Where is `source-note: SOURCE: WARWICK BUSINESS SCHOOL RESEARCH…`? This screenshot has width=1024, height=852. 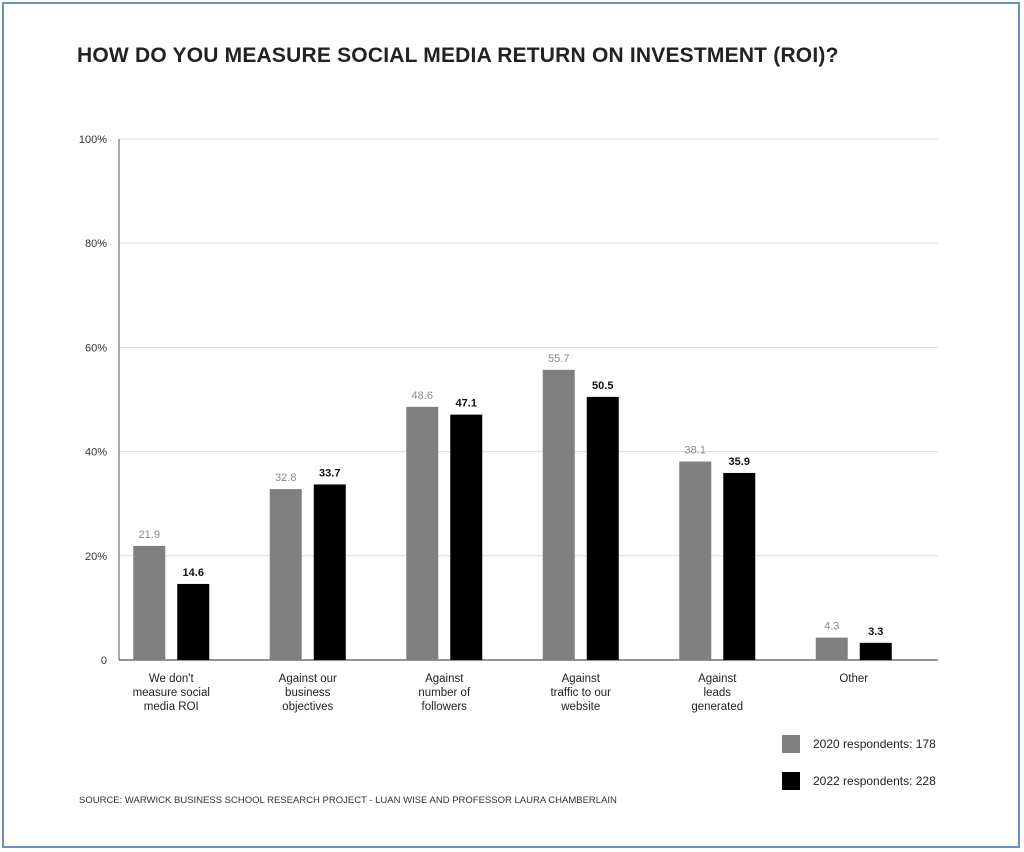
source-note: SOURCE: WARWICK BUSINESS SCHOOL RESEARCH… is located at coordinates (348, 800).